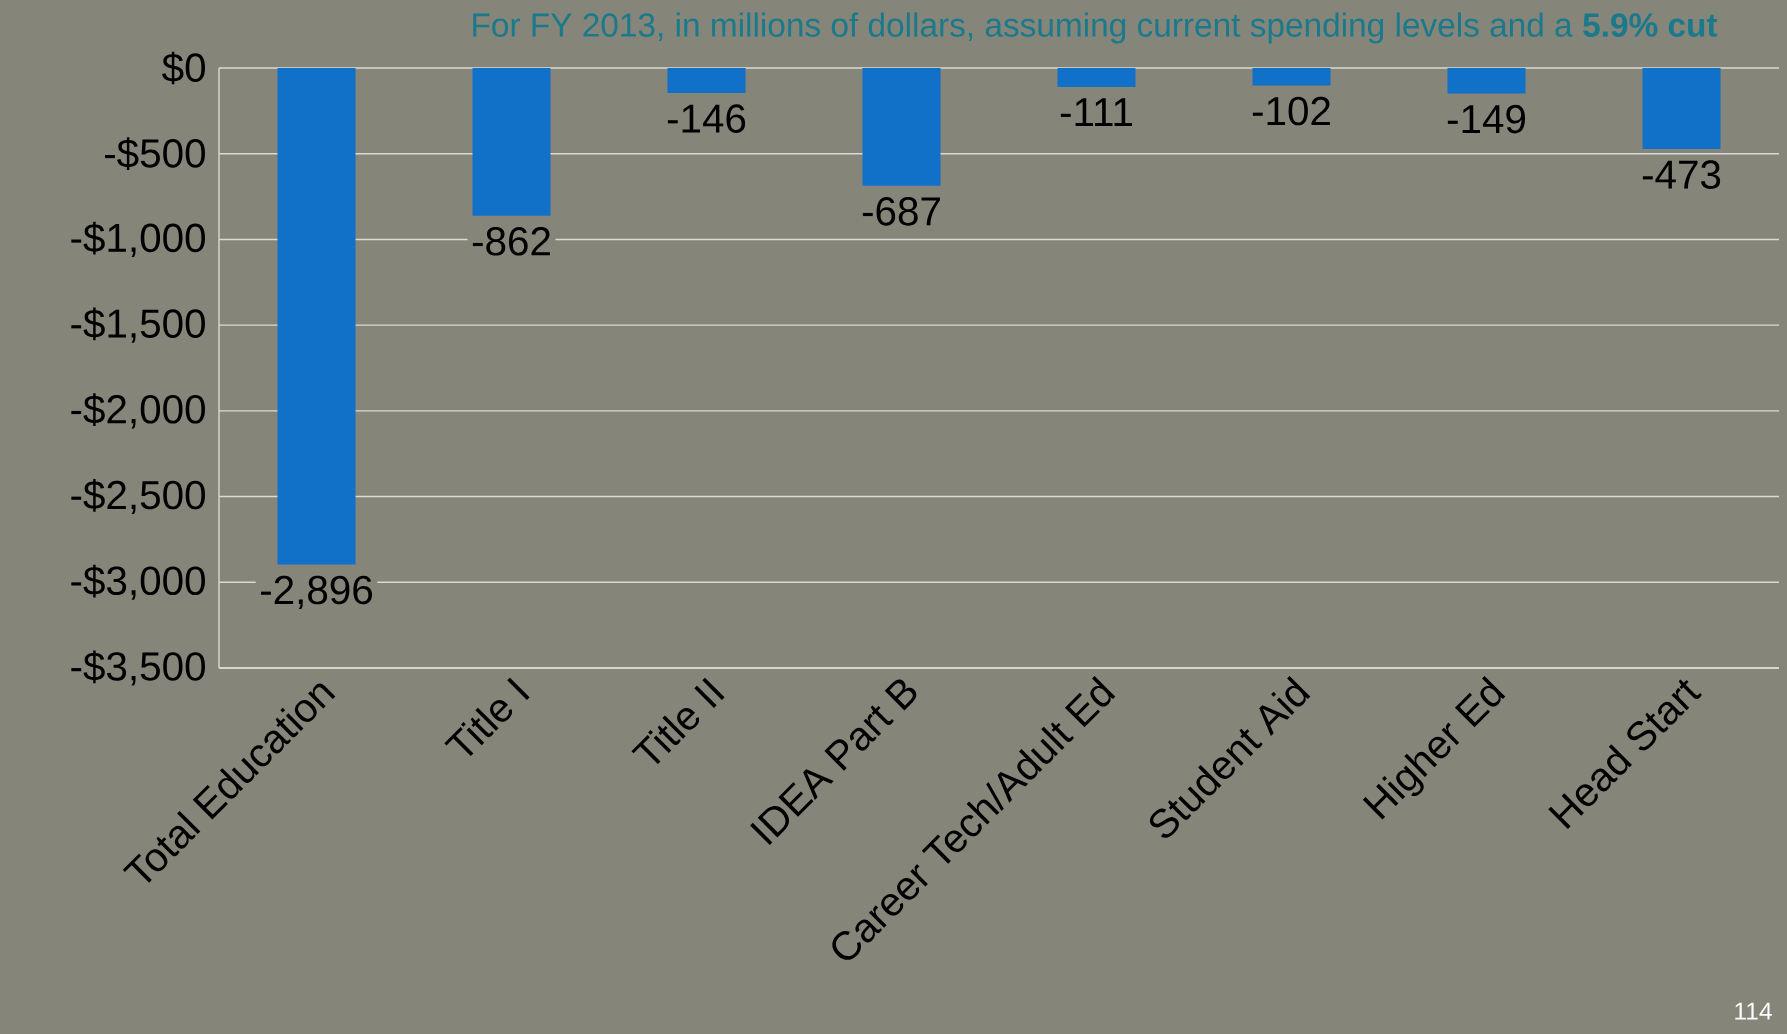 The width and height of the screenshot is (1787, 1034). I want to click on data-label: -102, so click(1291, 111).